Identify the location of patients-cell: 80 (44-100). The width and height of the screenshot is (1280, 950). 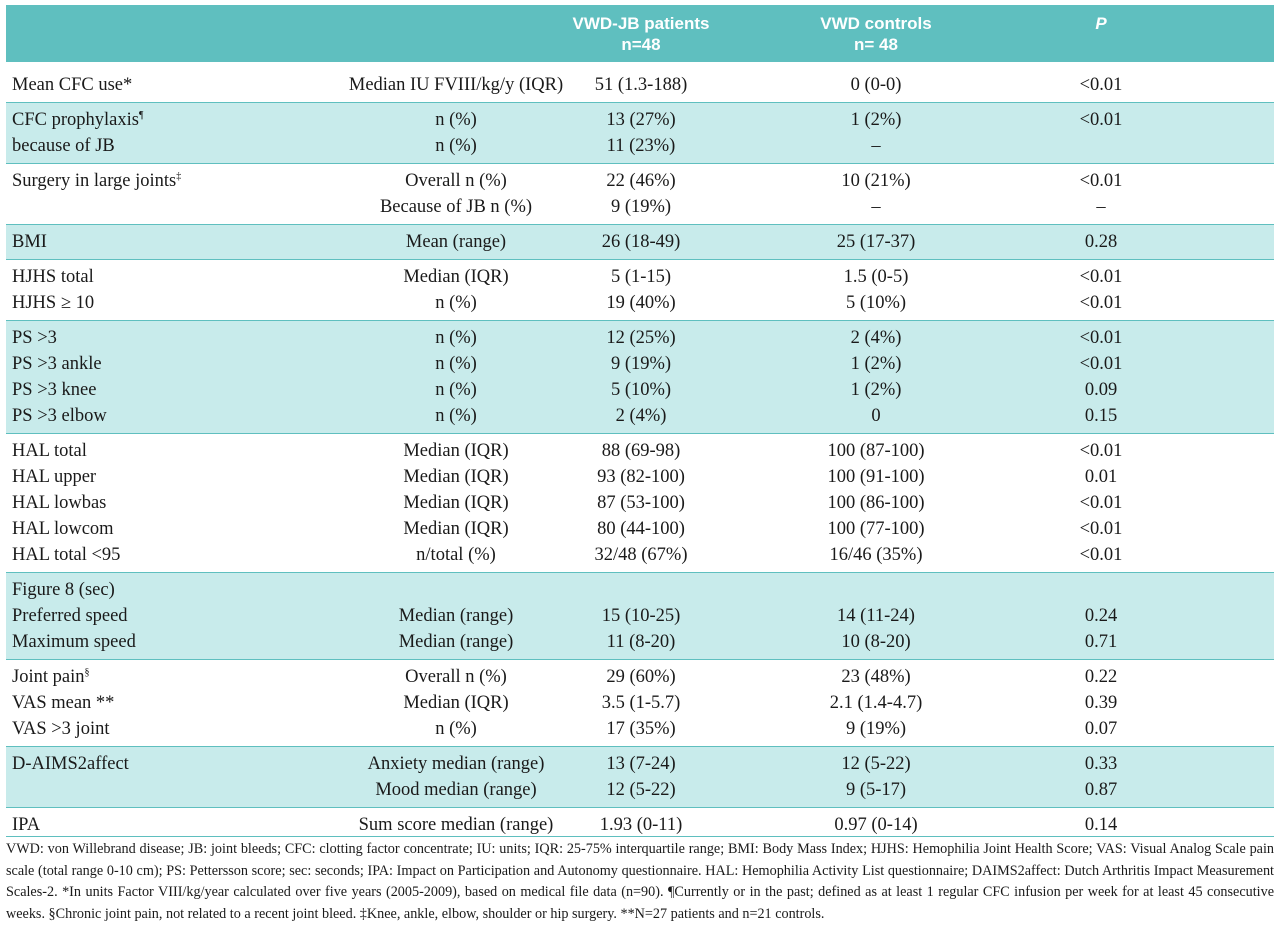
(641, 529).